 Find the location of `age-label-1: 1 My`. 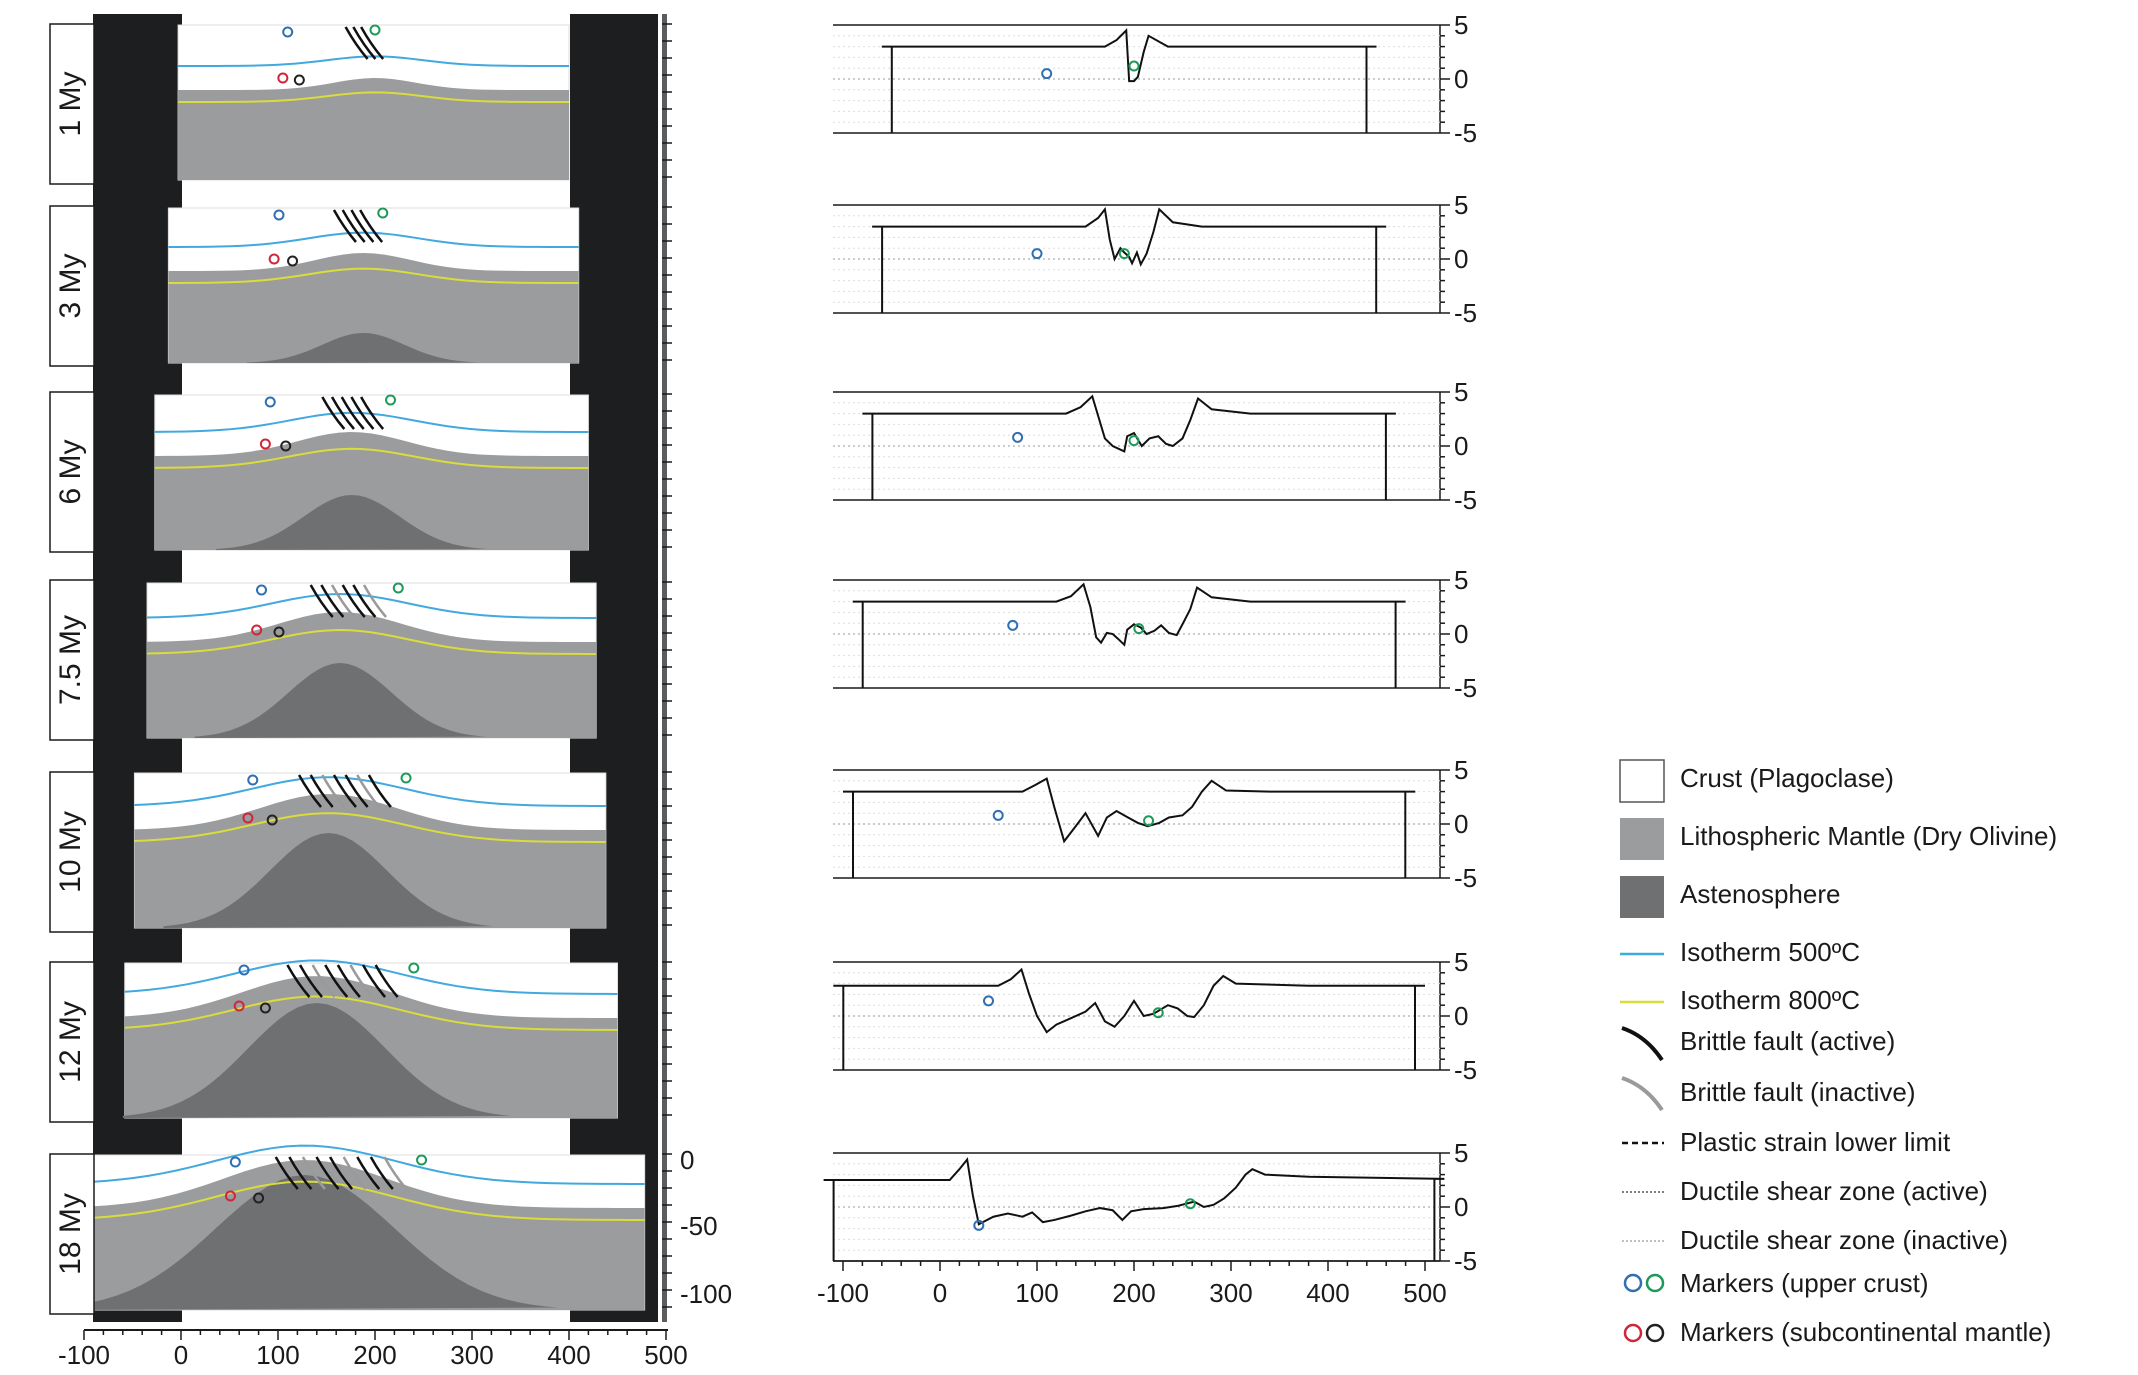

age-label-1: 1 My is located at coordinates (70, 103).